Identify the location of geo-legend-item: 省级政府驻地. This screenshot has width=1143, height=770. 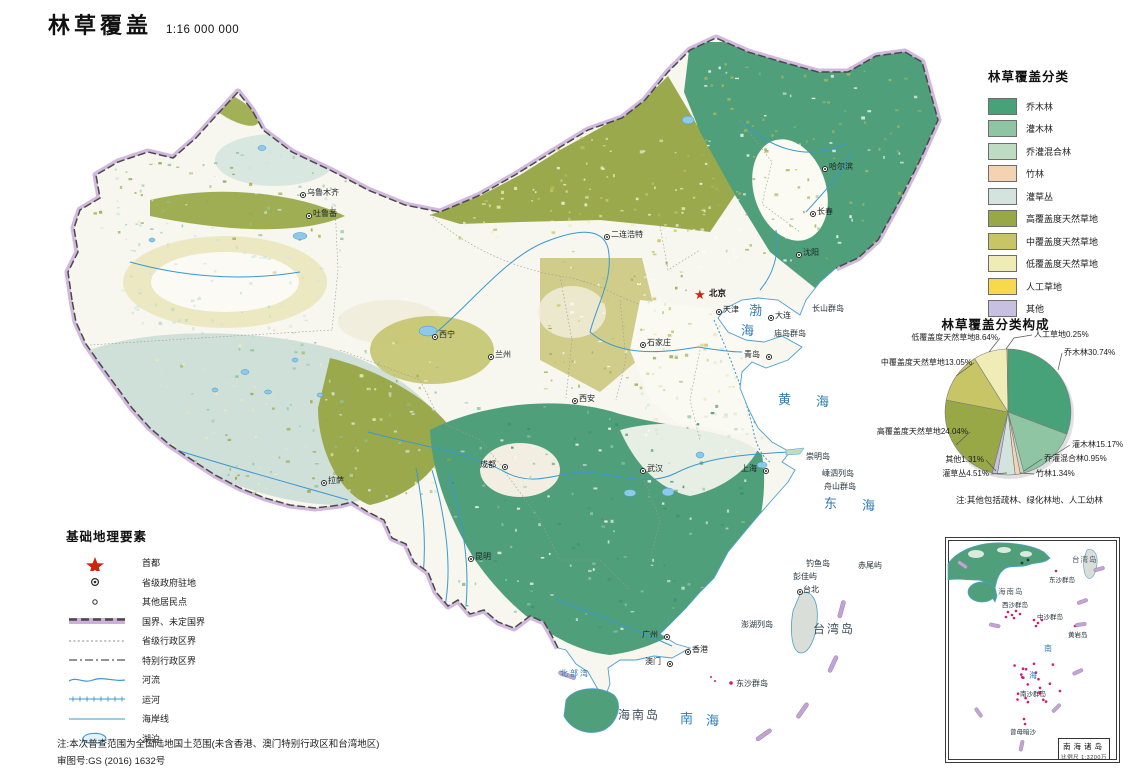
(181, 583).